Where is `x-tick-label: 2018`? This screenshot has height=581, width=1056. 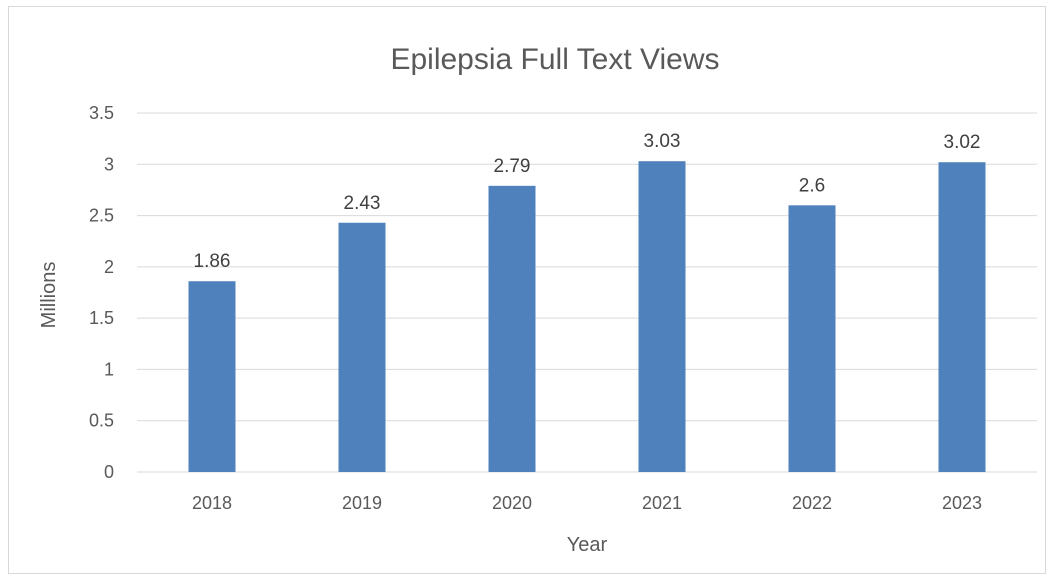
x-tick-label: 2018 is located at coordinates (212, 503).